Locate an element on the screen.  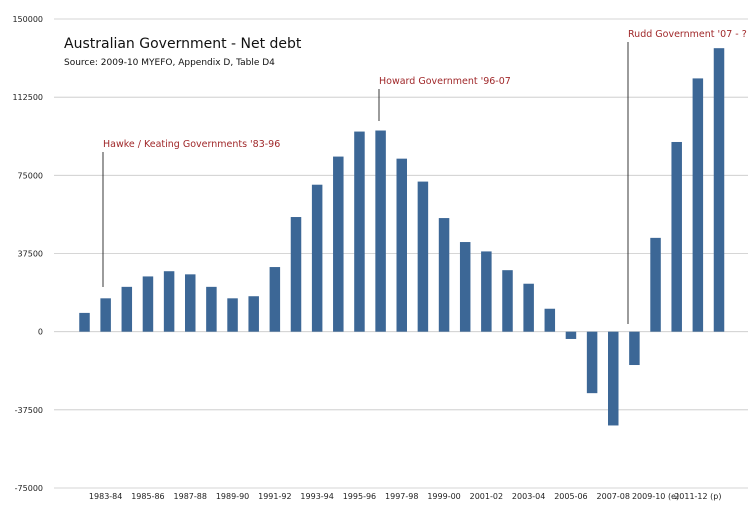
x-tick-label: 2011-12 (p) is located at coordinates (697, 496).